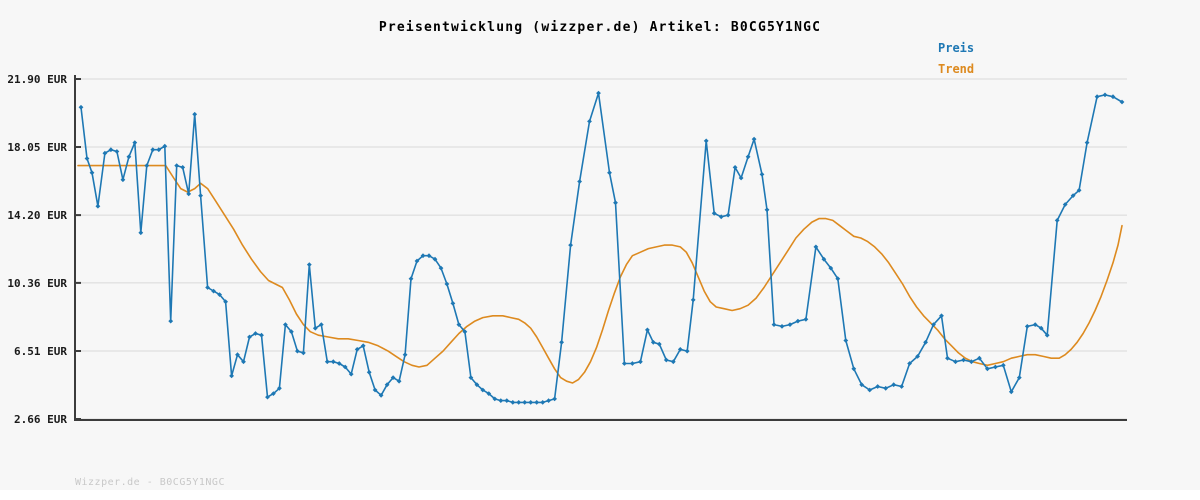 The image size is (1200, 500). What do you see at coordinates (37, 79) in the screenshot?
I see `y-tick-label: 21.90 EUR` at bounding box center [37, 79].